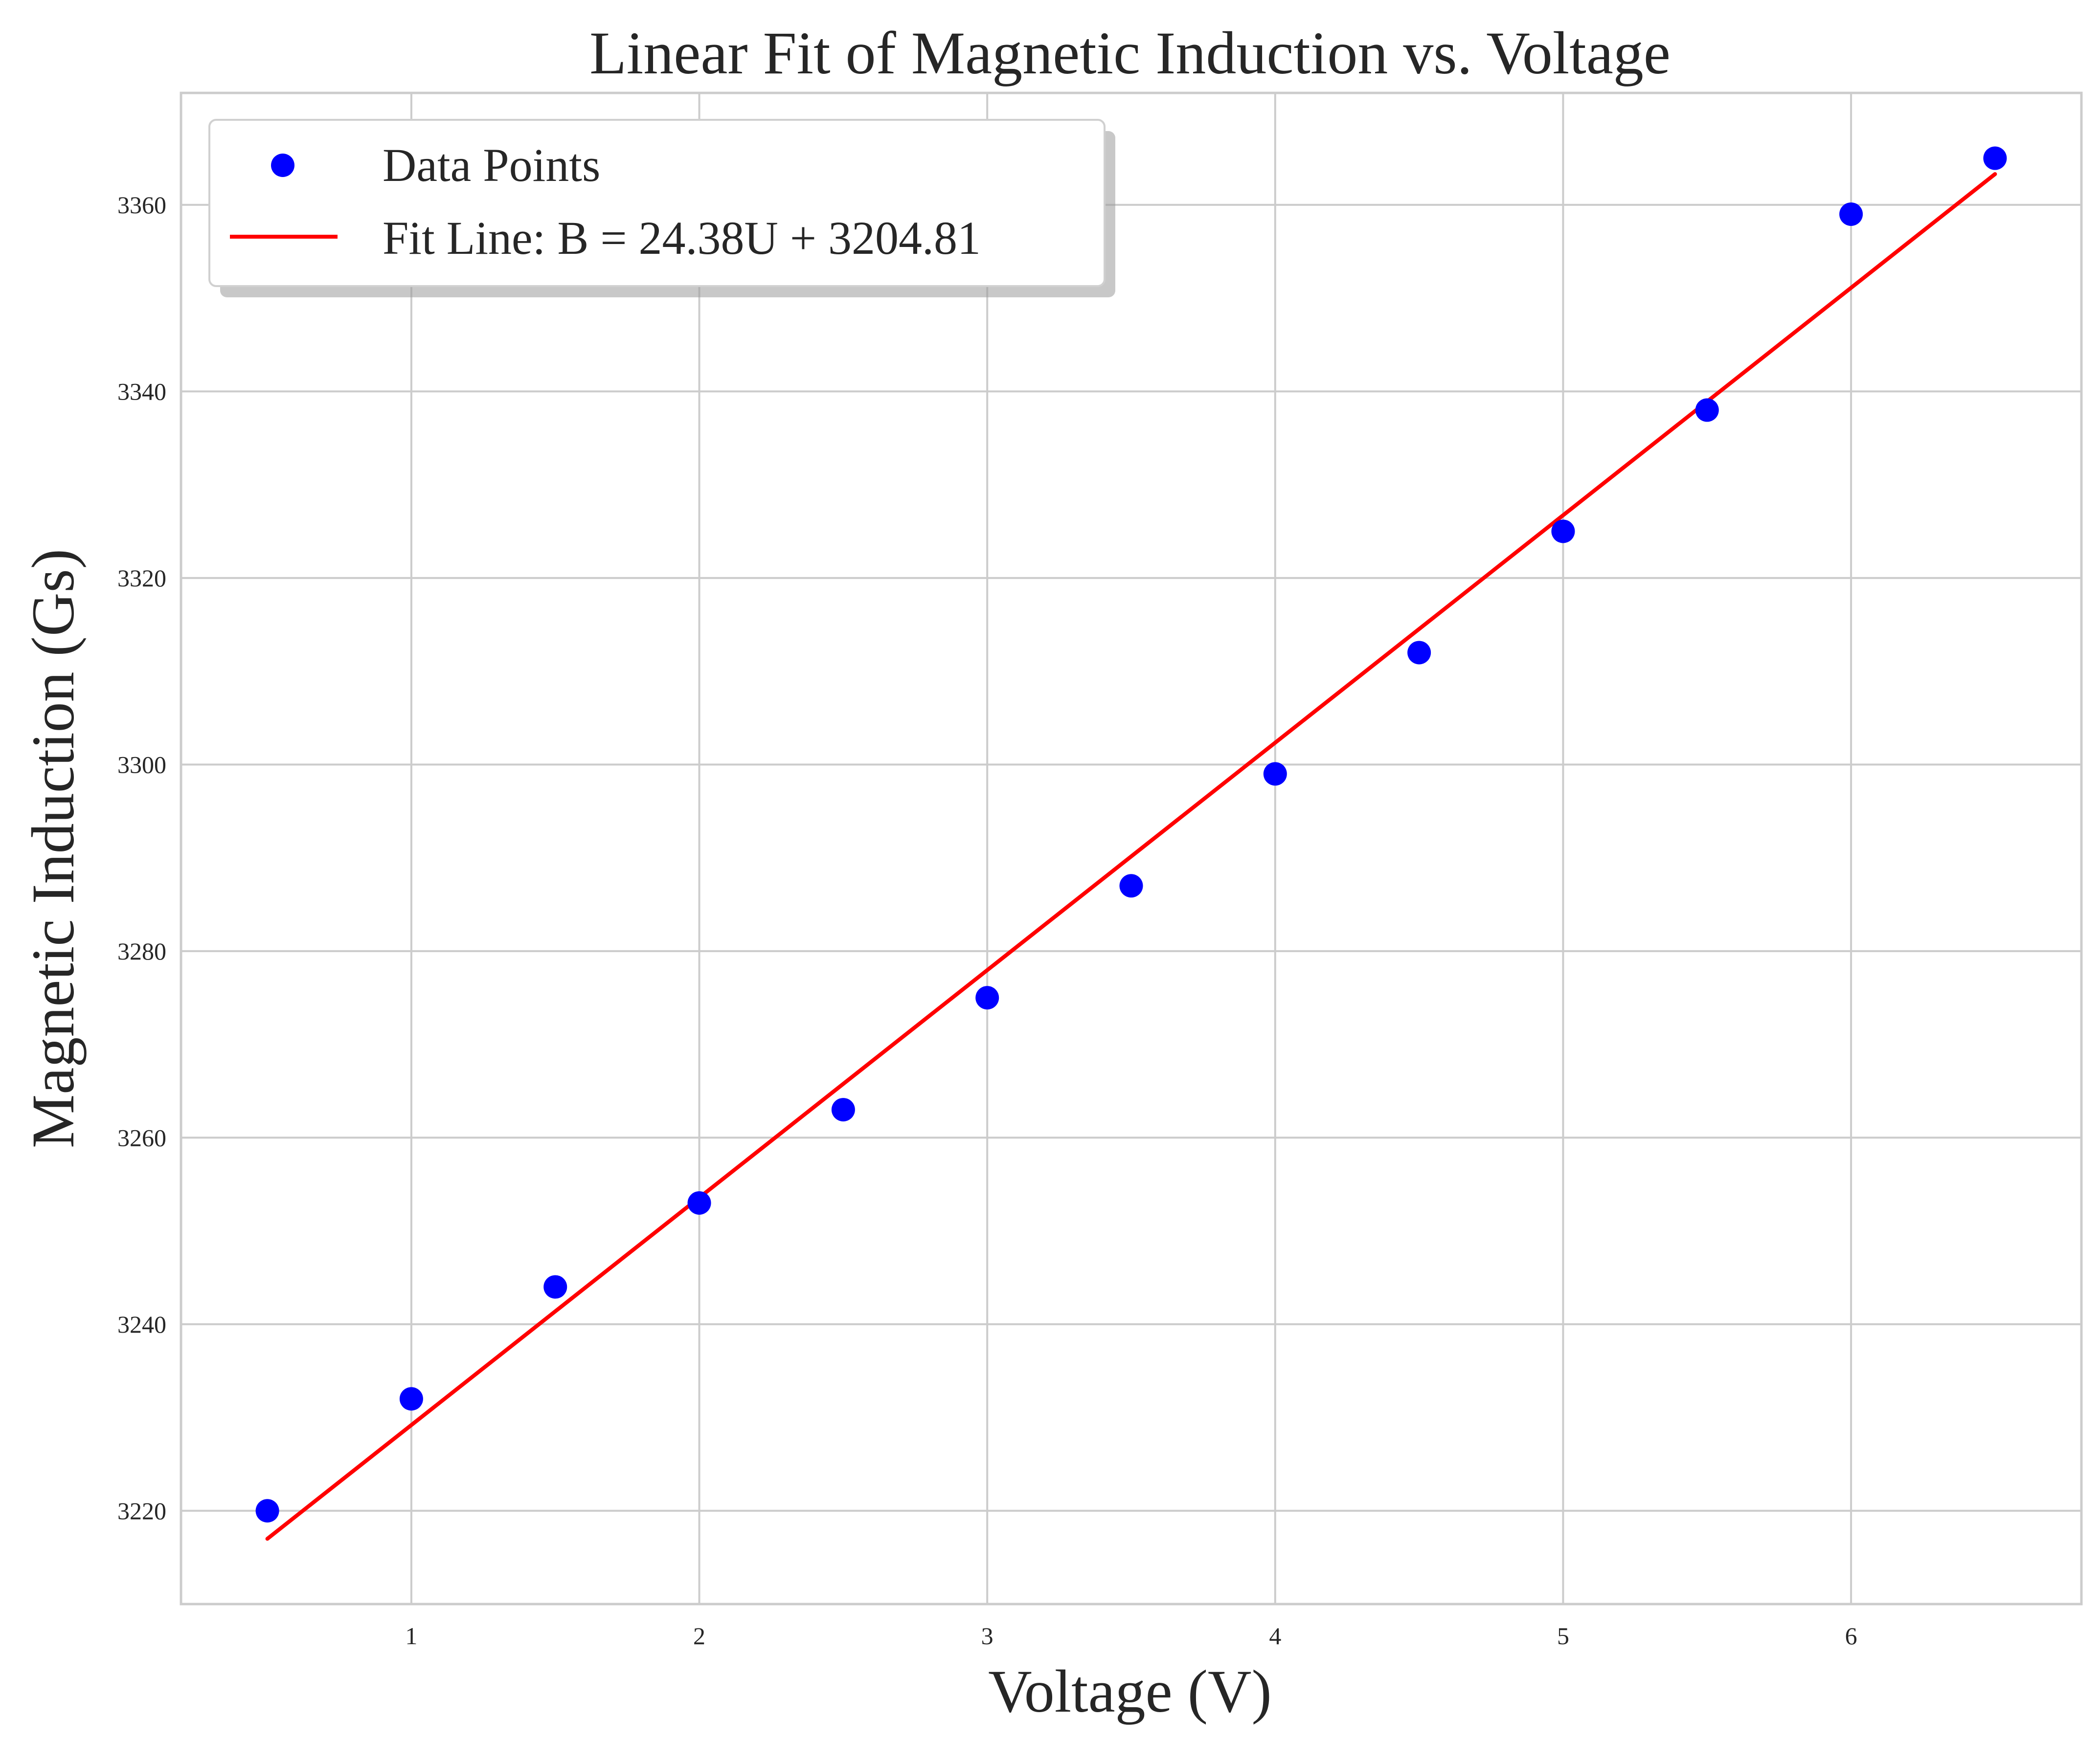  I want to click on legend-label-fit-line: Fit Line: B = 24.38U + 3204.81, so click(682, 238).